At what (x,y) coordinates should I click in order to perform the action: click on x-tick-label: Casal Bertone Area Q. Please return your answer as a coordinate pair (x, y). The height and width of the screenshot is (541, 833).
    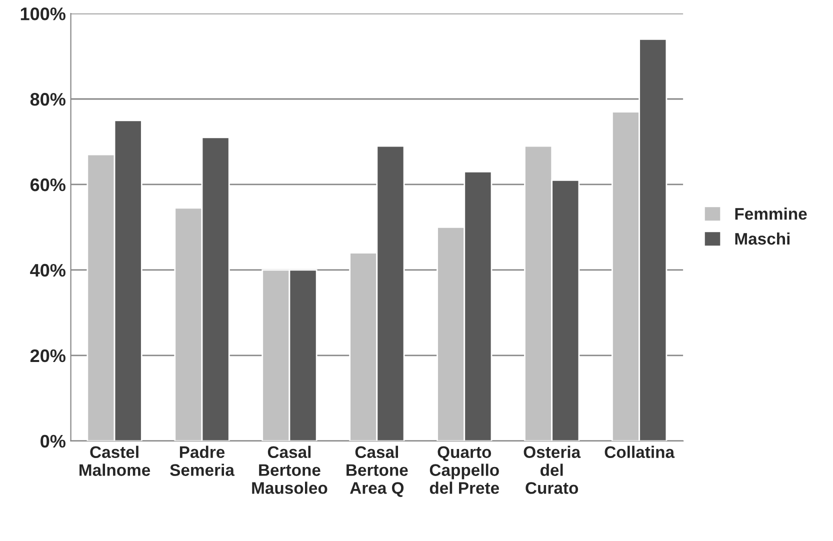
    Looking at the image, I should click on (377, 472).